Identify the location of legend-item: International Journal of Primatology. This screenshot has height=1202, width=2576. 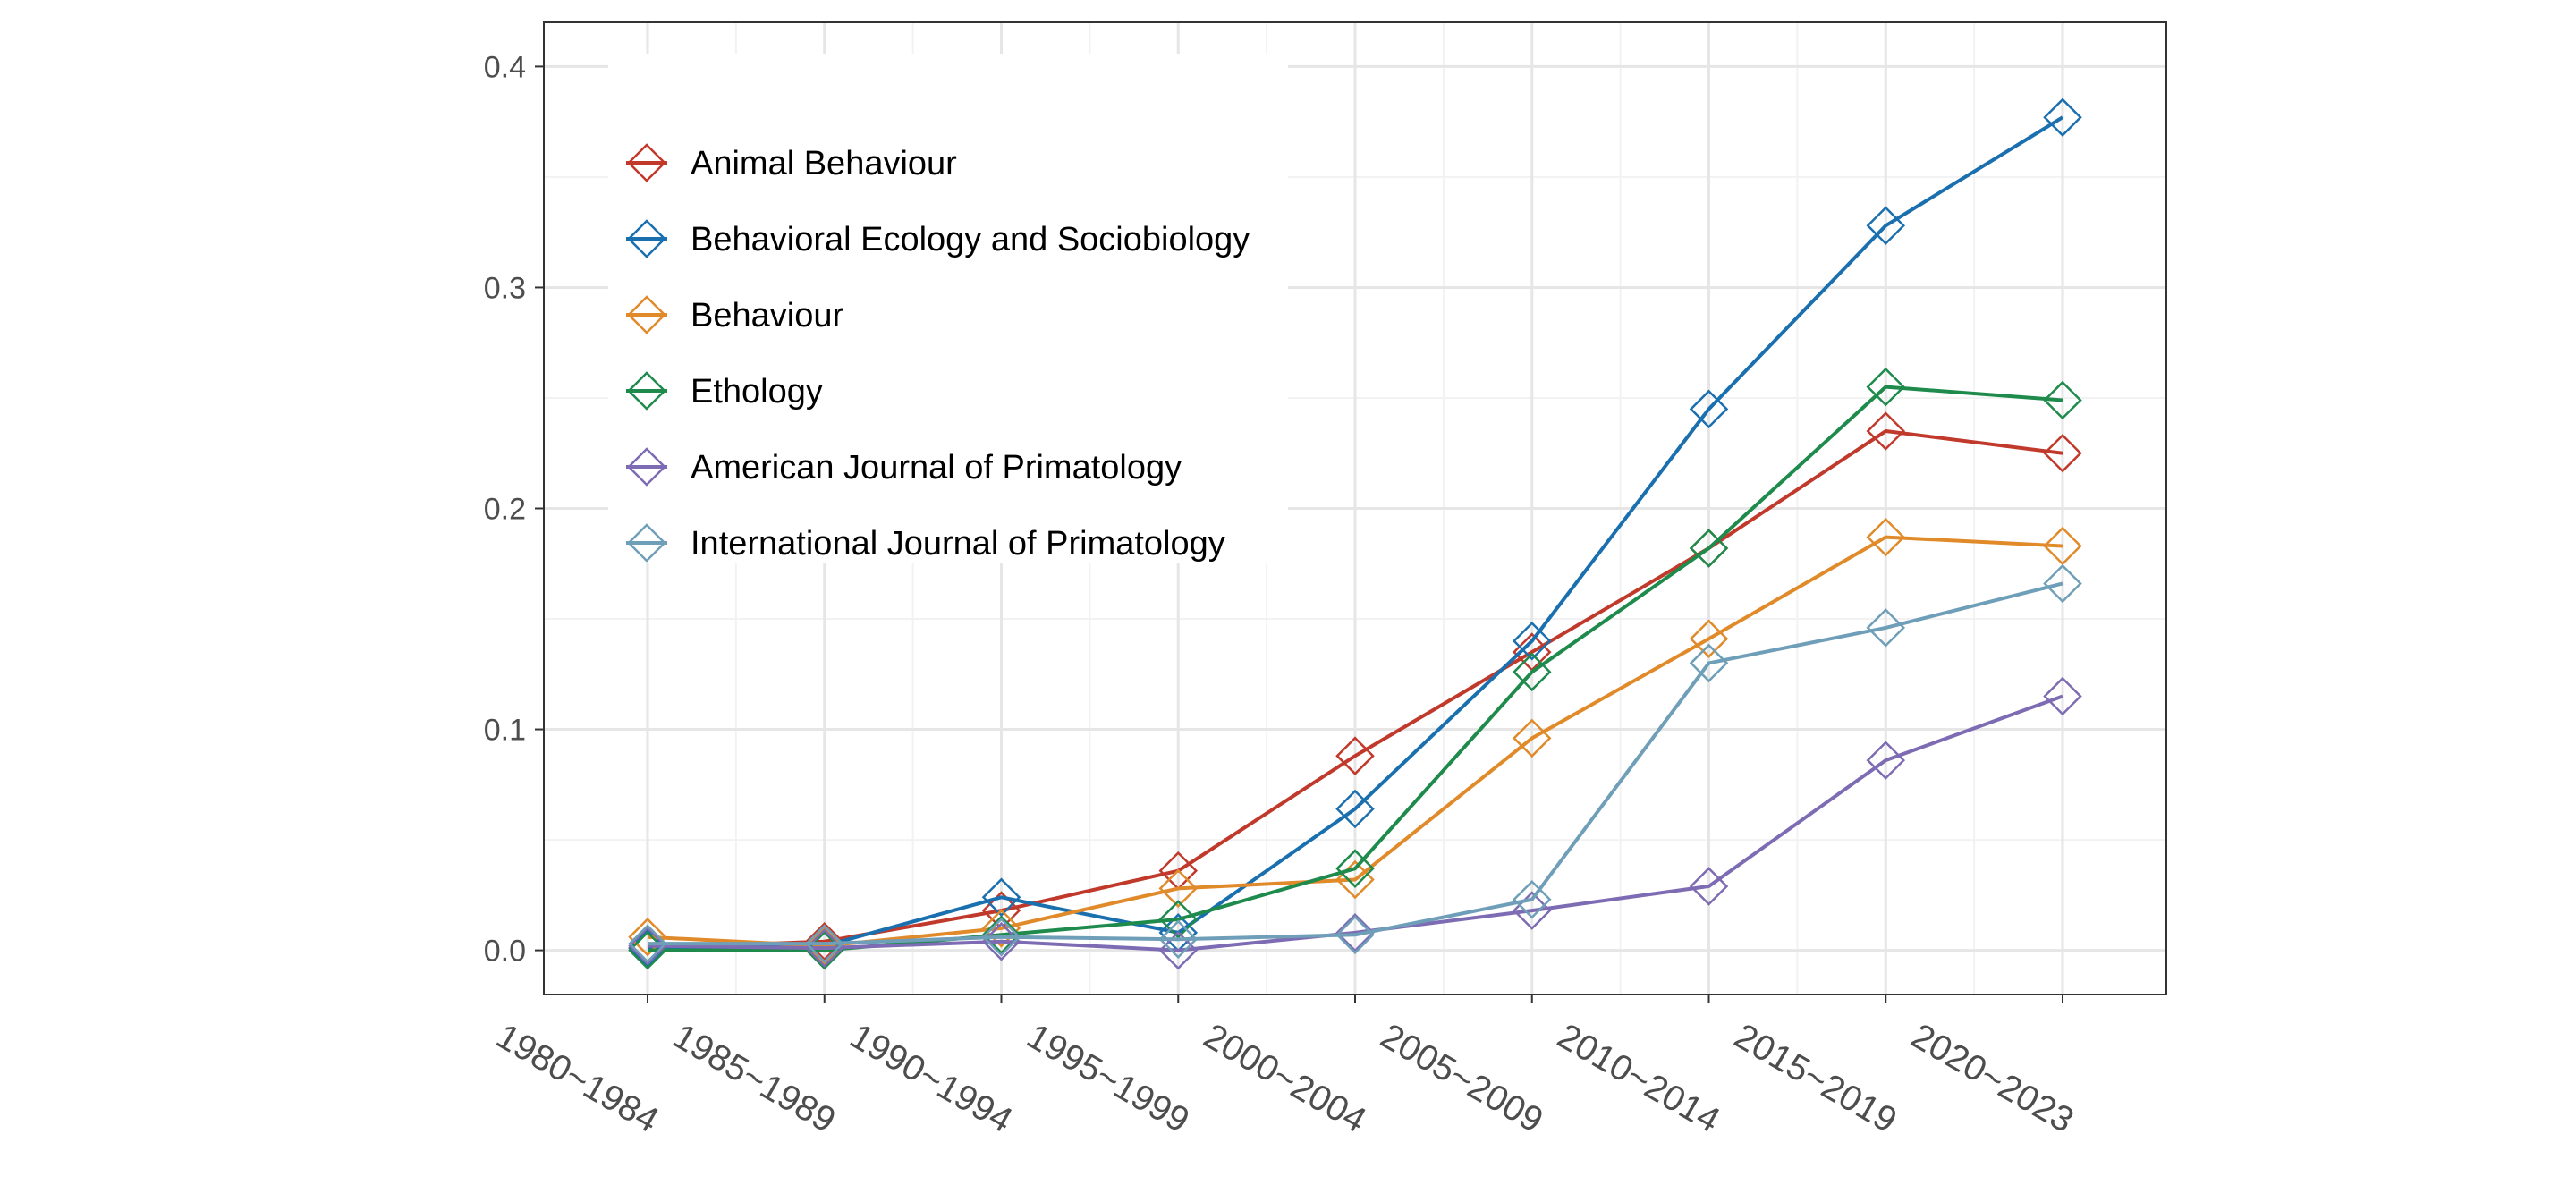
(925, 543).